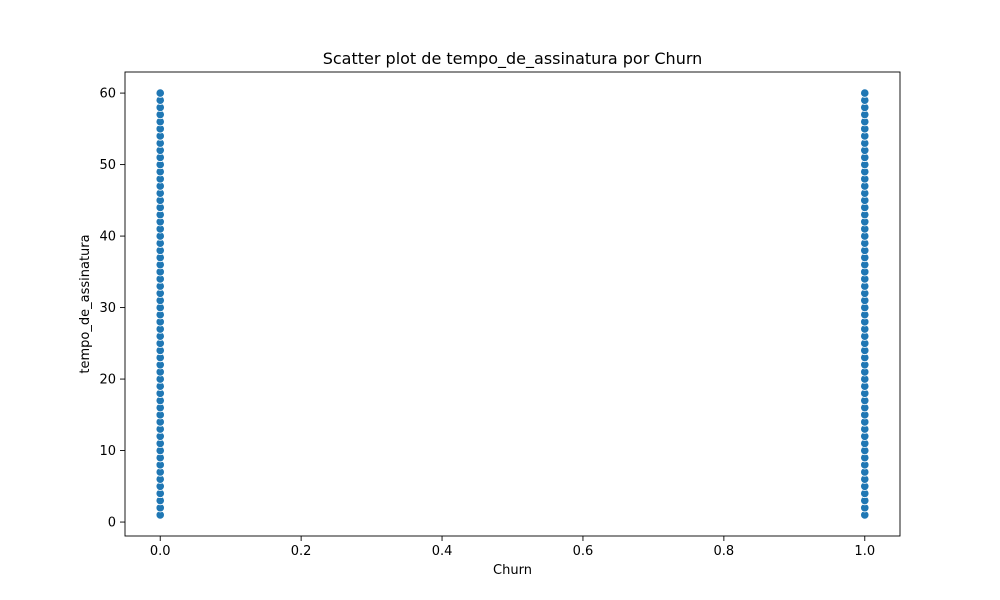  Describe the element at coordinates (512, 547) in the screenshot. I see `x-axis-ticks: 0.0 0.2 0.4 0.6 0.8 1.0` at that location.